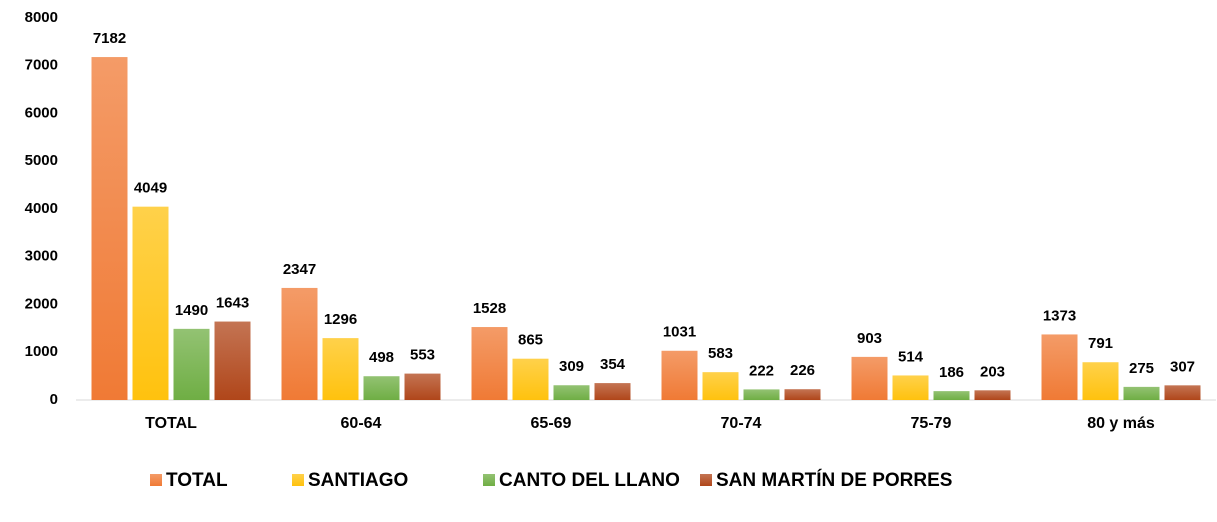 This screenshot has height=522, width=1217. Describe the element at coordinates (720, 353) in the screenshot. I see `value-label: 583` at that location.